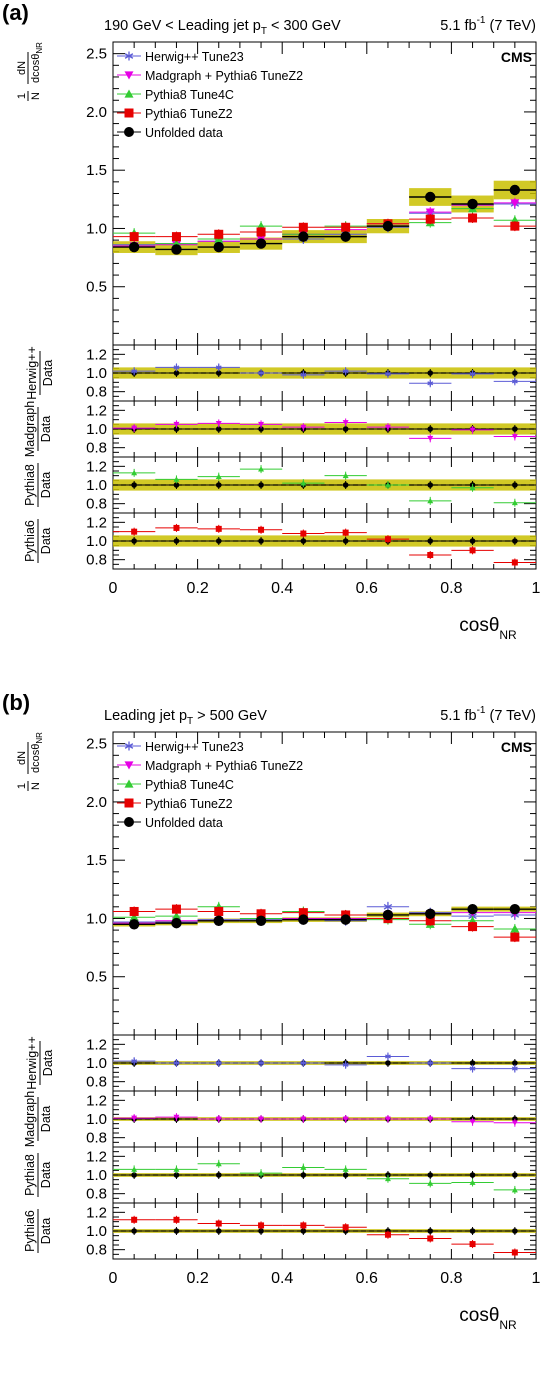 This screenshot has width=544, height=1384. What do you see at coordinates (510, 26) in the screenshot?
I see `energy-text: (7 TeV)` at bounding box center [510, 26].